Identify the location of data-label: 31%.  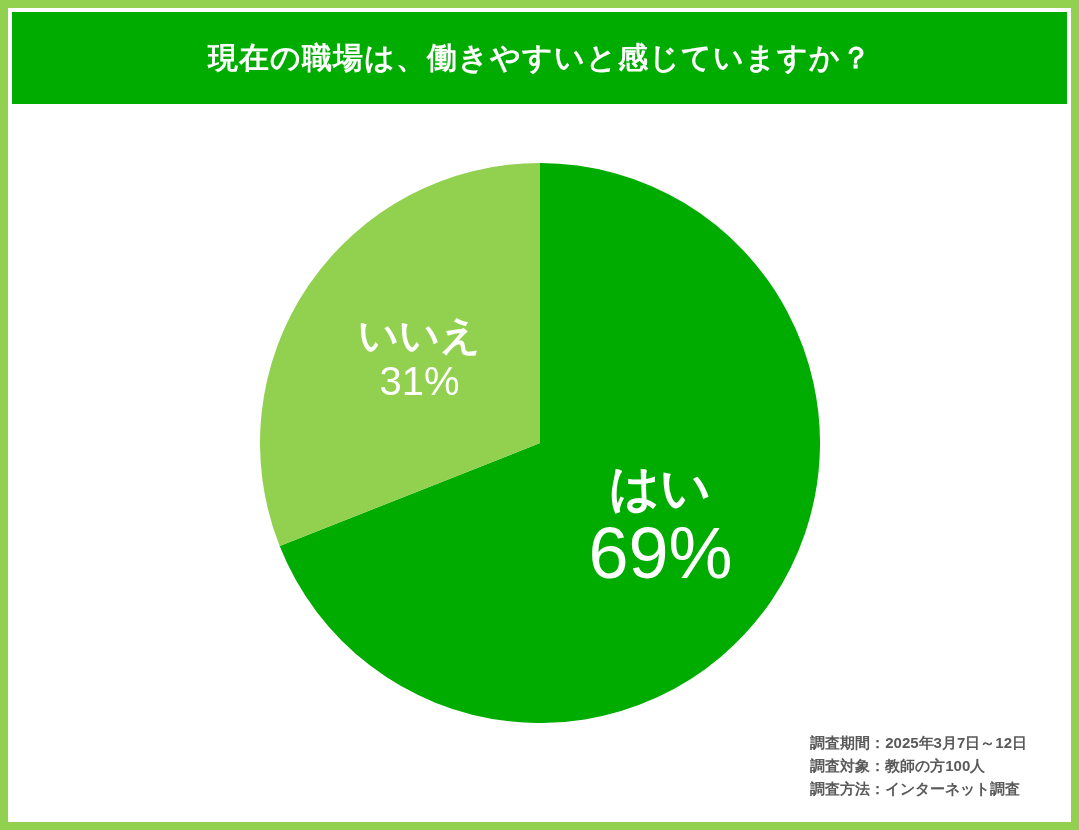
(419, 381).